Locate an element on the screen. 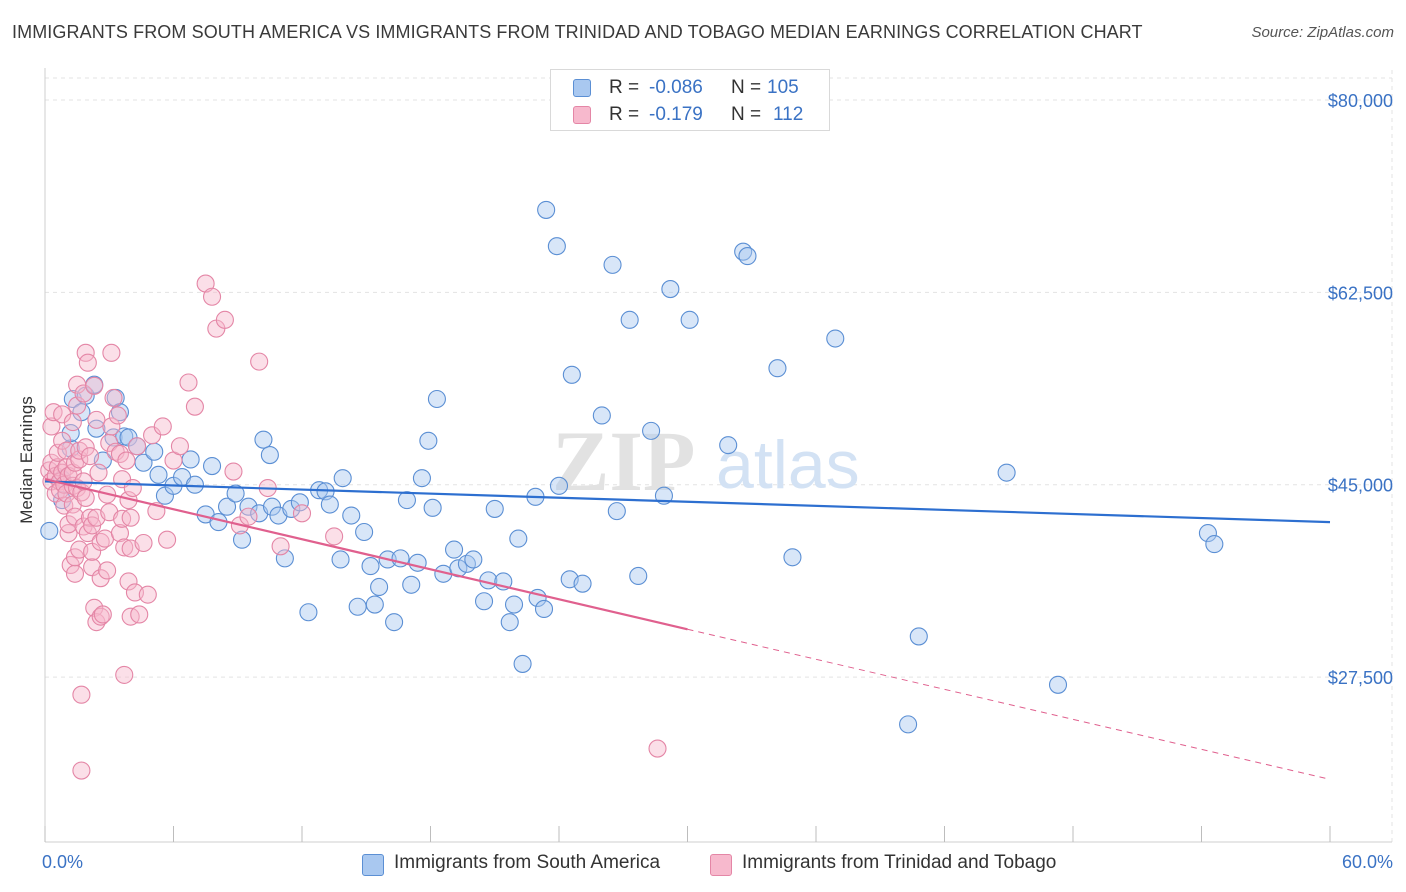  bottom-legend-swatch-pink is located at coordinates (721, 865).